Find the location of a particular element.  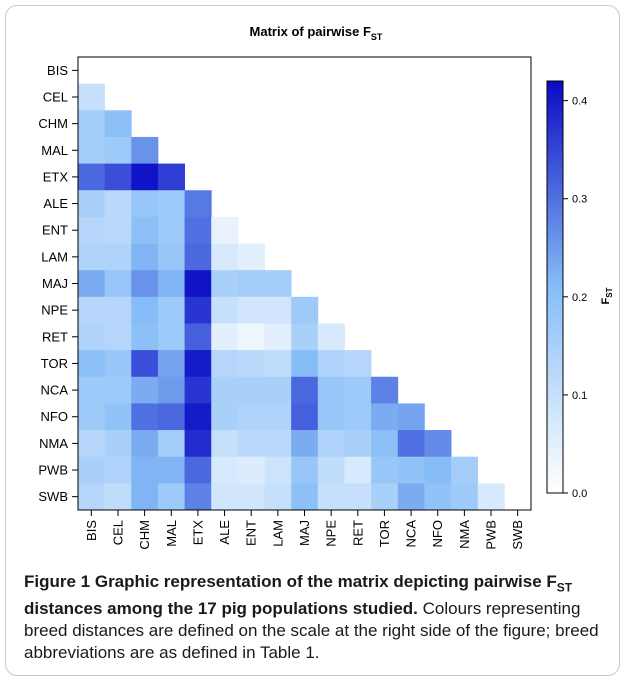

scale-tick-label: 0.4 is located at coordinates (579, 102).